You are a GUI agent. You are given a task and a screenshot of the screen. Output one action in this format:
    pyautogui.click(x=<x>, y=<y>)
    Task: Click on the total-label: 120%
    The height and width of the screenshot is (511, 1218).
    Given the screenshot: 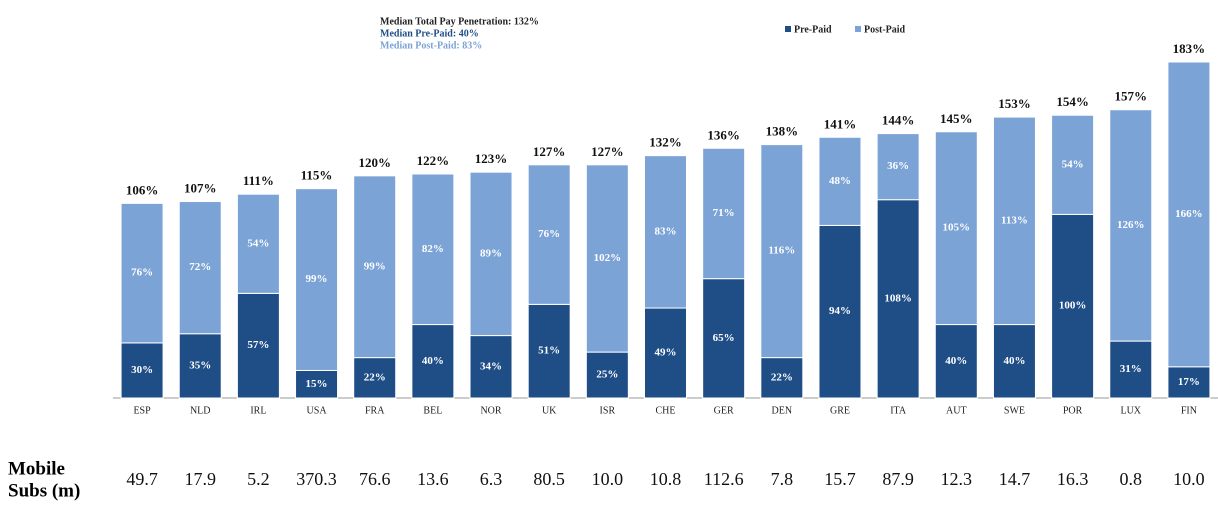 What is the action you would take?
    pyautogui.click(x=374, y=162)
    